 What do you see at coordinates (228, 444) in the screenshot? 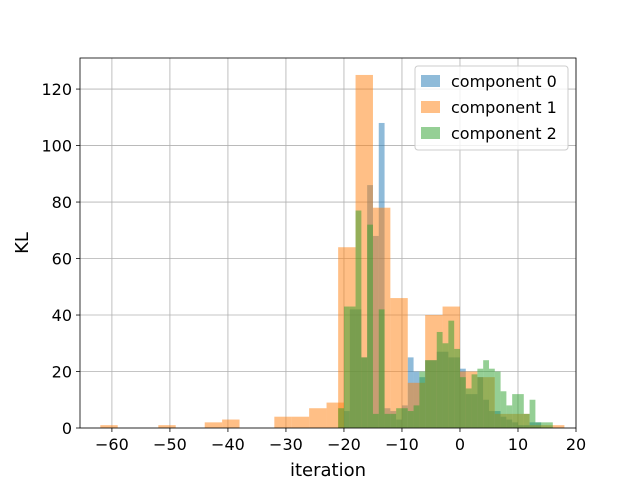
I see `x-tick-label: −40` at bounding box center [228, 444].